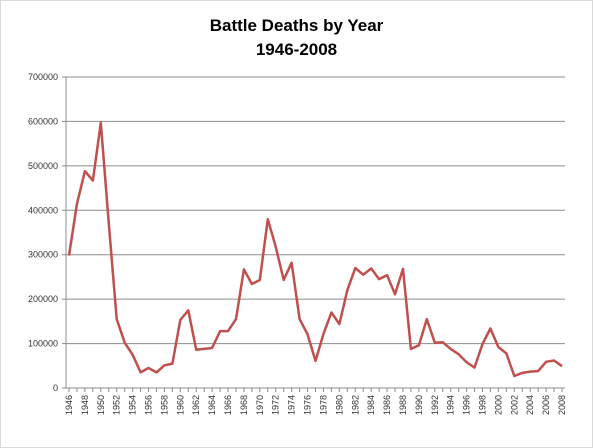 This screenshot has height=448, width=593. I want to click on x-tick-label: 1996, so click(467, 405).